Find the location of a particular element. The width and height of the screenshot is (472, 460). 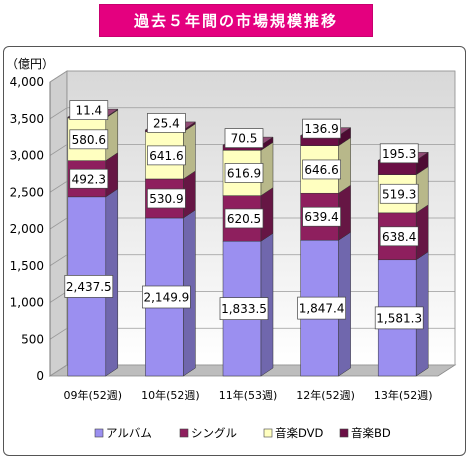

legend-label: アルバム is located at coordinates (129, 433).